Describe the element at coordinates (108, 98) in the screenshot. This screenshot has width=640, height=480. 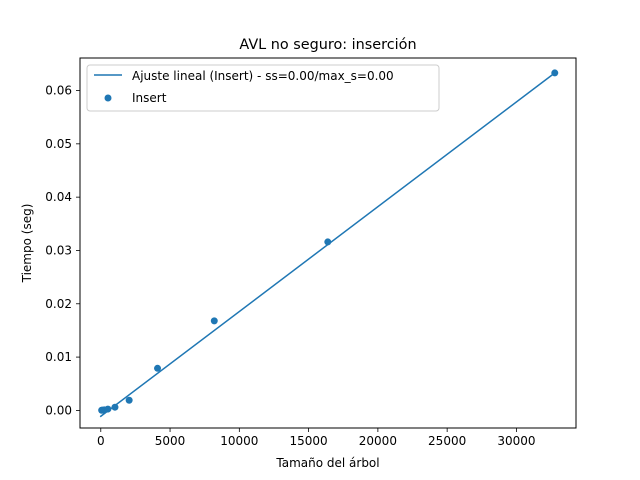
I see `legend-marker-swatch` at that location.